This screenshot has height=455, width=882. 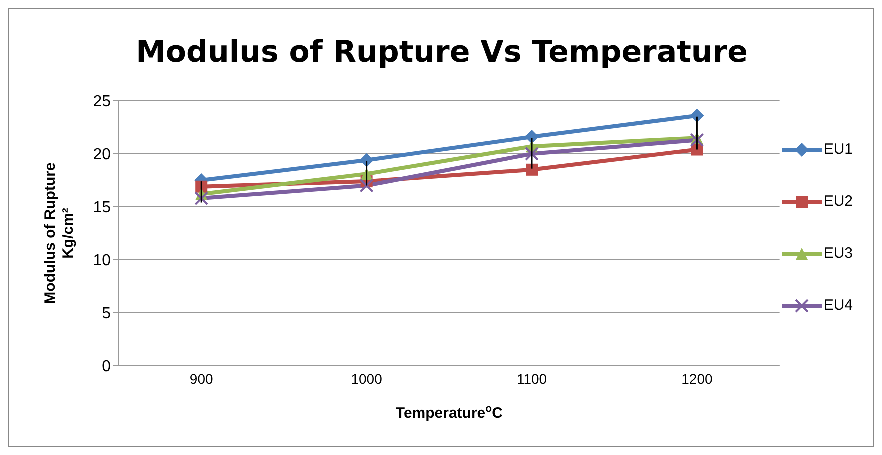 What do you see at coordinates (838, 150) in the screenshot?
I see `legend-label: EU1` at bounding box center [838, 150].